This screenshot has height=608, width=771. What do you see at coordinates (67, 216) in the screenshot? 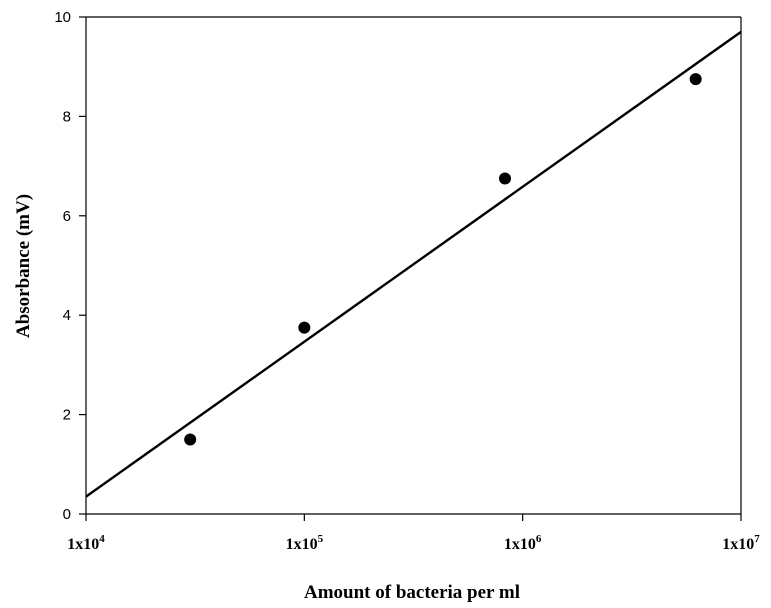
I see `y-tick-label: 6` at bounding box center [67, 216].